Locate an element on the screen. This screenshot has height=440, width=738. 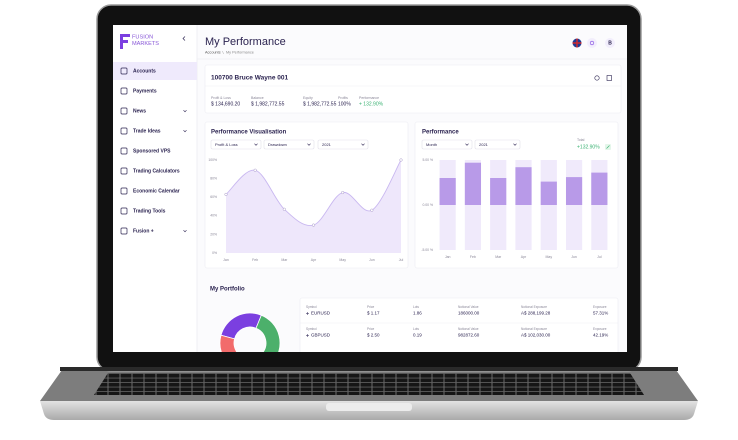
nav-item: Sponsored VPS is located at coordinates (152, 151).